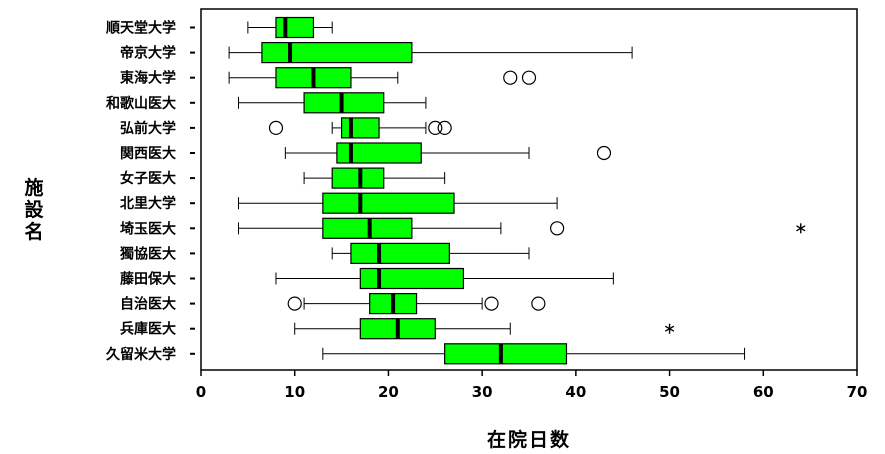  I want to click on x-tick-label: 10, so click(294, 392).